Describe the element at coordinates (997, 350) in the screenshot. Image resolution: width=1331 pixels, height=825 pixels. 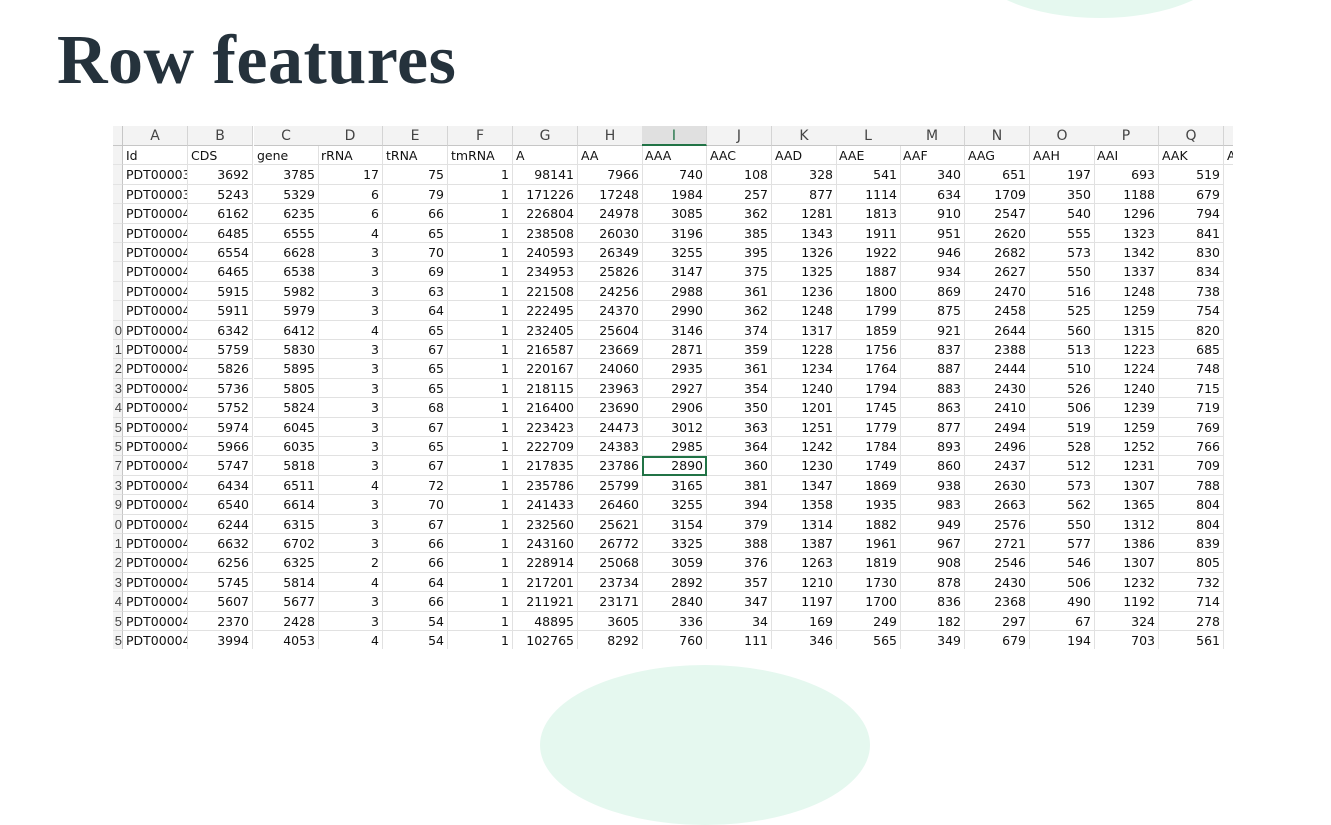
I see `table-cell: 2388` at that location.